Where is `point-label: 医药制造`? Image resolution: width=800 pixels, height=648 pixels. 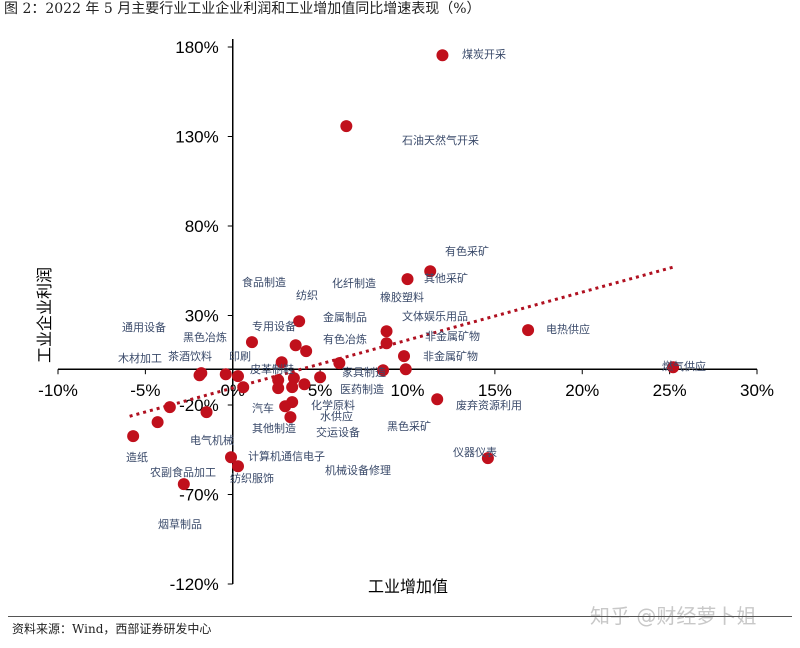 point-label: 医药制造 is located at coordinates (362, 389).